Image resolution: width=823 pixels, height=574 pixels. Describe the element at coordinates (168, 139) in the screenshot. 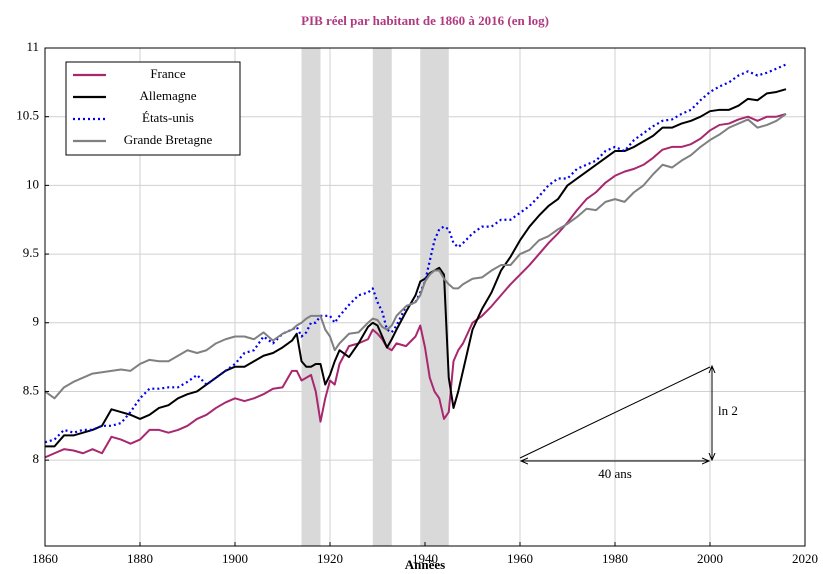

I see `legend-label: Grande Bretagne` at that location.